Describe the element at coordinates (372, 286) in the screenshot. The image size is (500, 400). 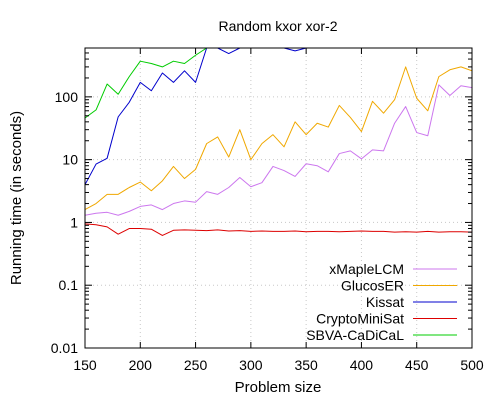
I see `legend-label-glucoser: GlucosER` at that location.